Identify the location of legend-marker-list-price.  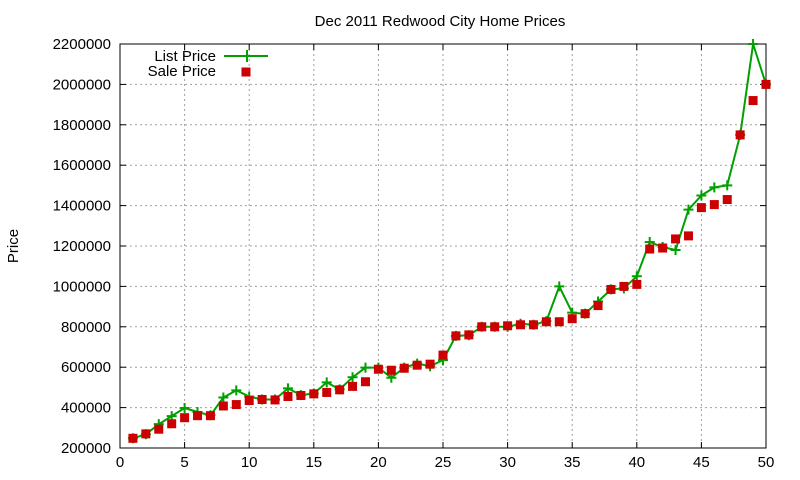
(247, 56).